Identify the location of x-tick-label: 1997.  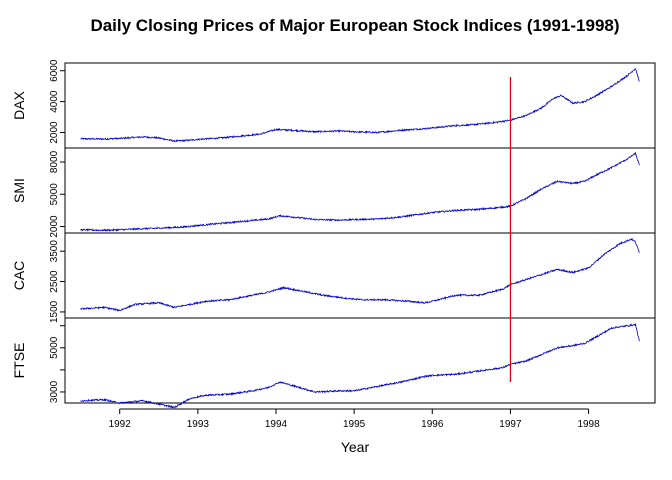
(510, 424).